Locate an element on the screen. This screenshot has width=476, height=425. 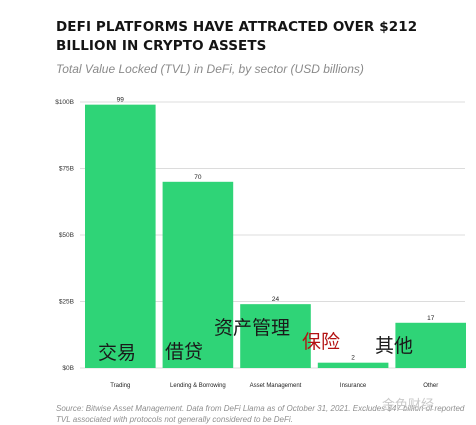
y-tick-label: $50B is located at coordinates (66, 235).